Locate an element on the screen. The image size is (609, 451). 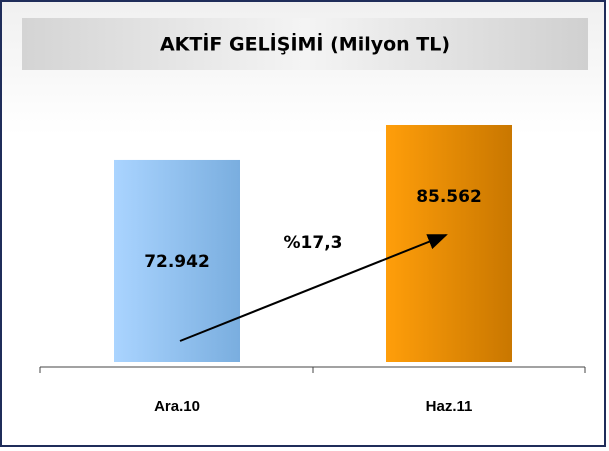
growth-arrow is located at coordinates (313, 288).